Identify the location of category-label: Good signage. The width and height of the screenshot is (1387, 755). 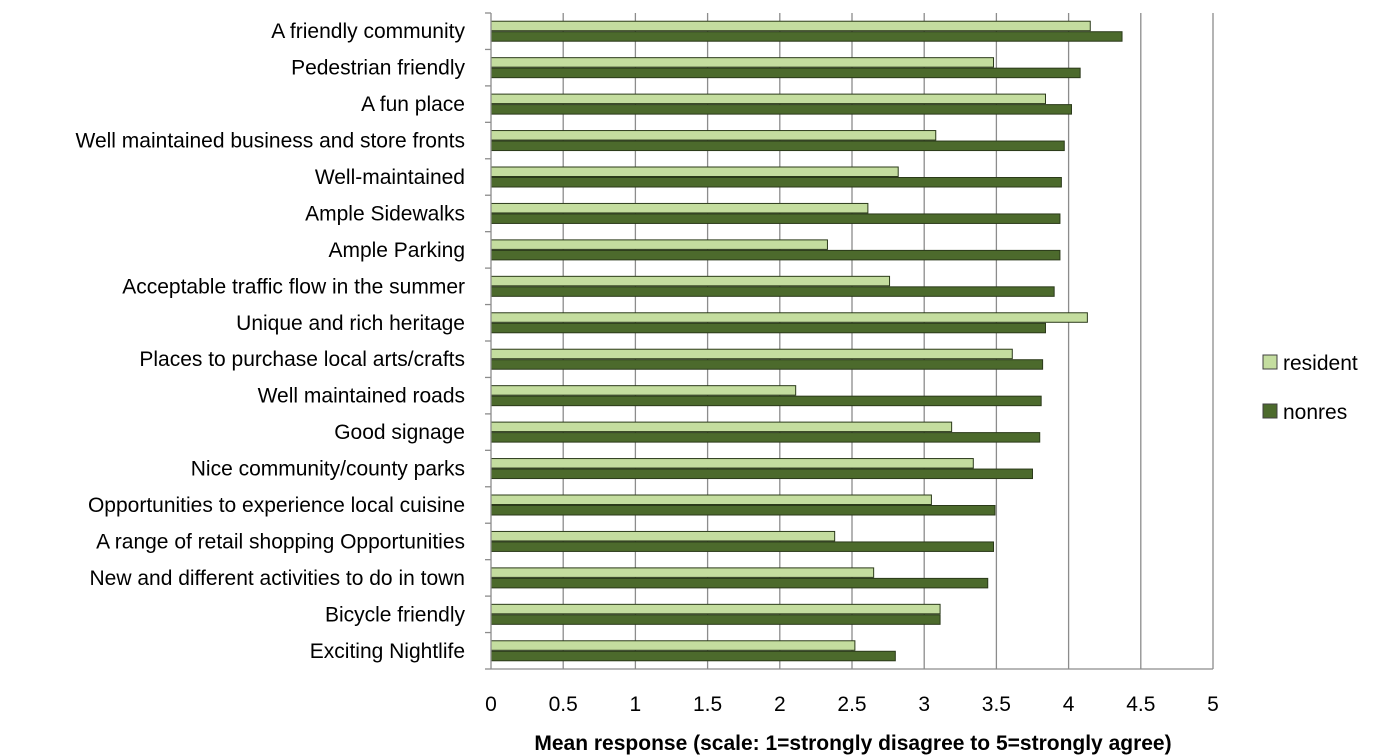
(399, 432).